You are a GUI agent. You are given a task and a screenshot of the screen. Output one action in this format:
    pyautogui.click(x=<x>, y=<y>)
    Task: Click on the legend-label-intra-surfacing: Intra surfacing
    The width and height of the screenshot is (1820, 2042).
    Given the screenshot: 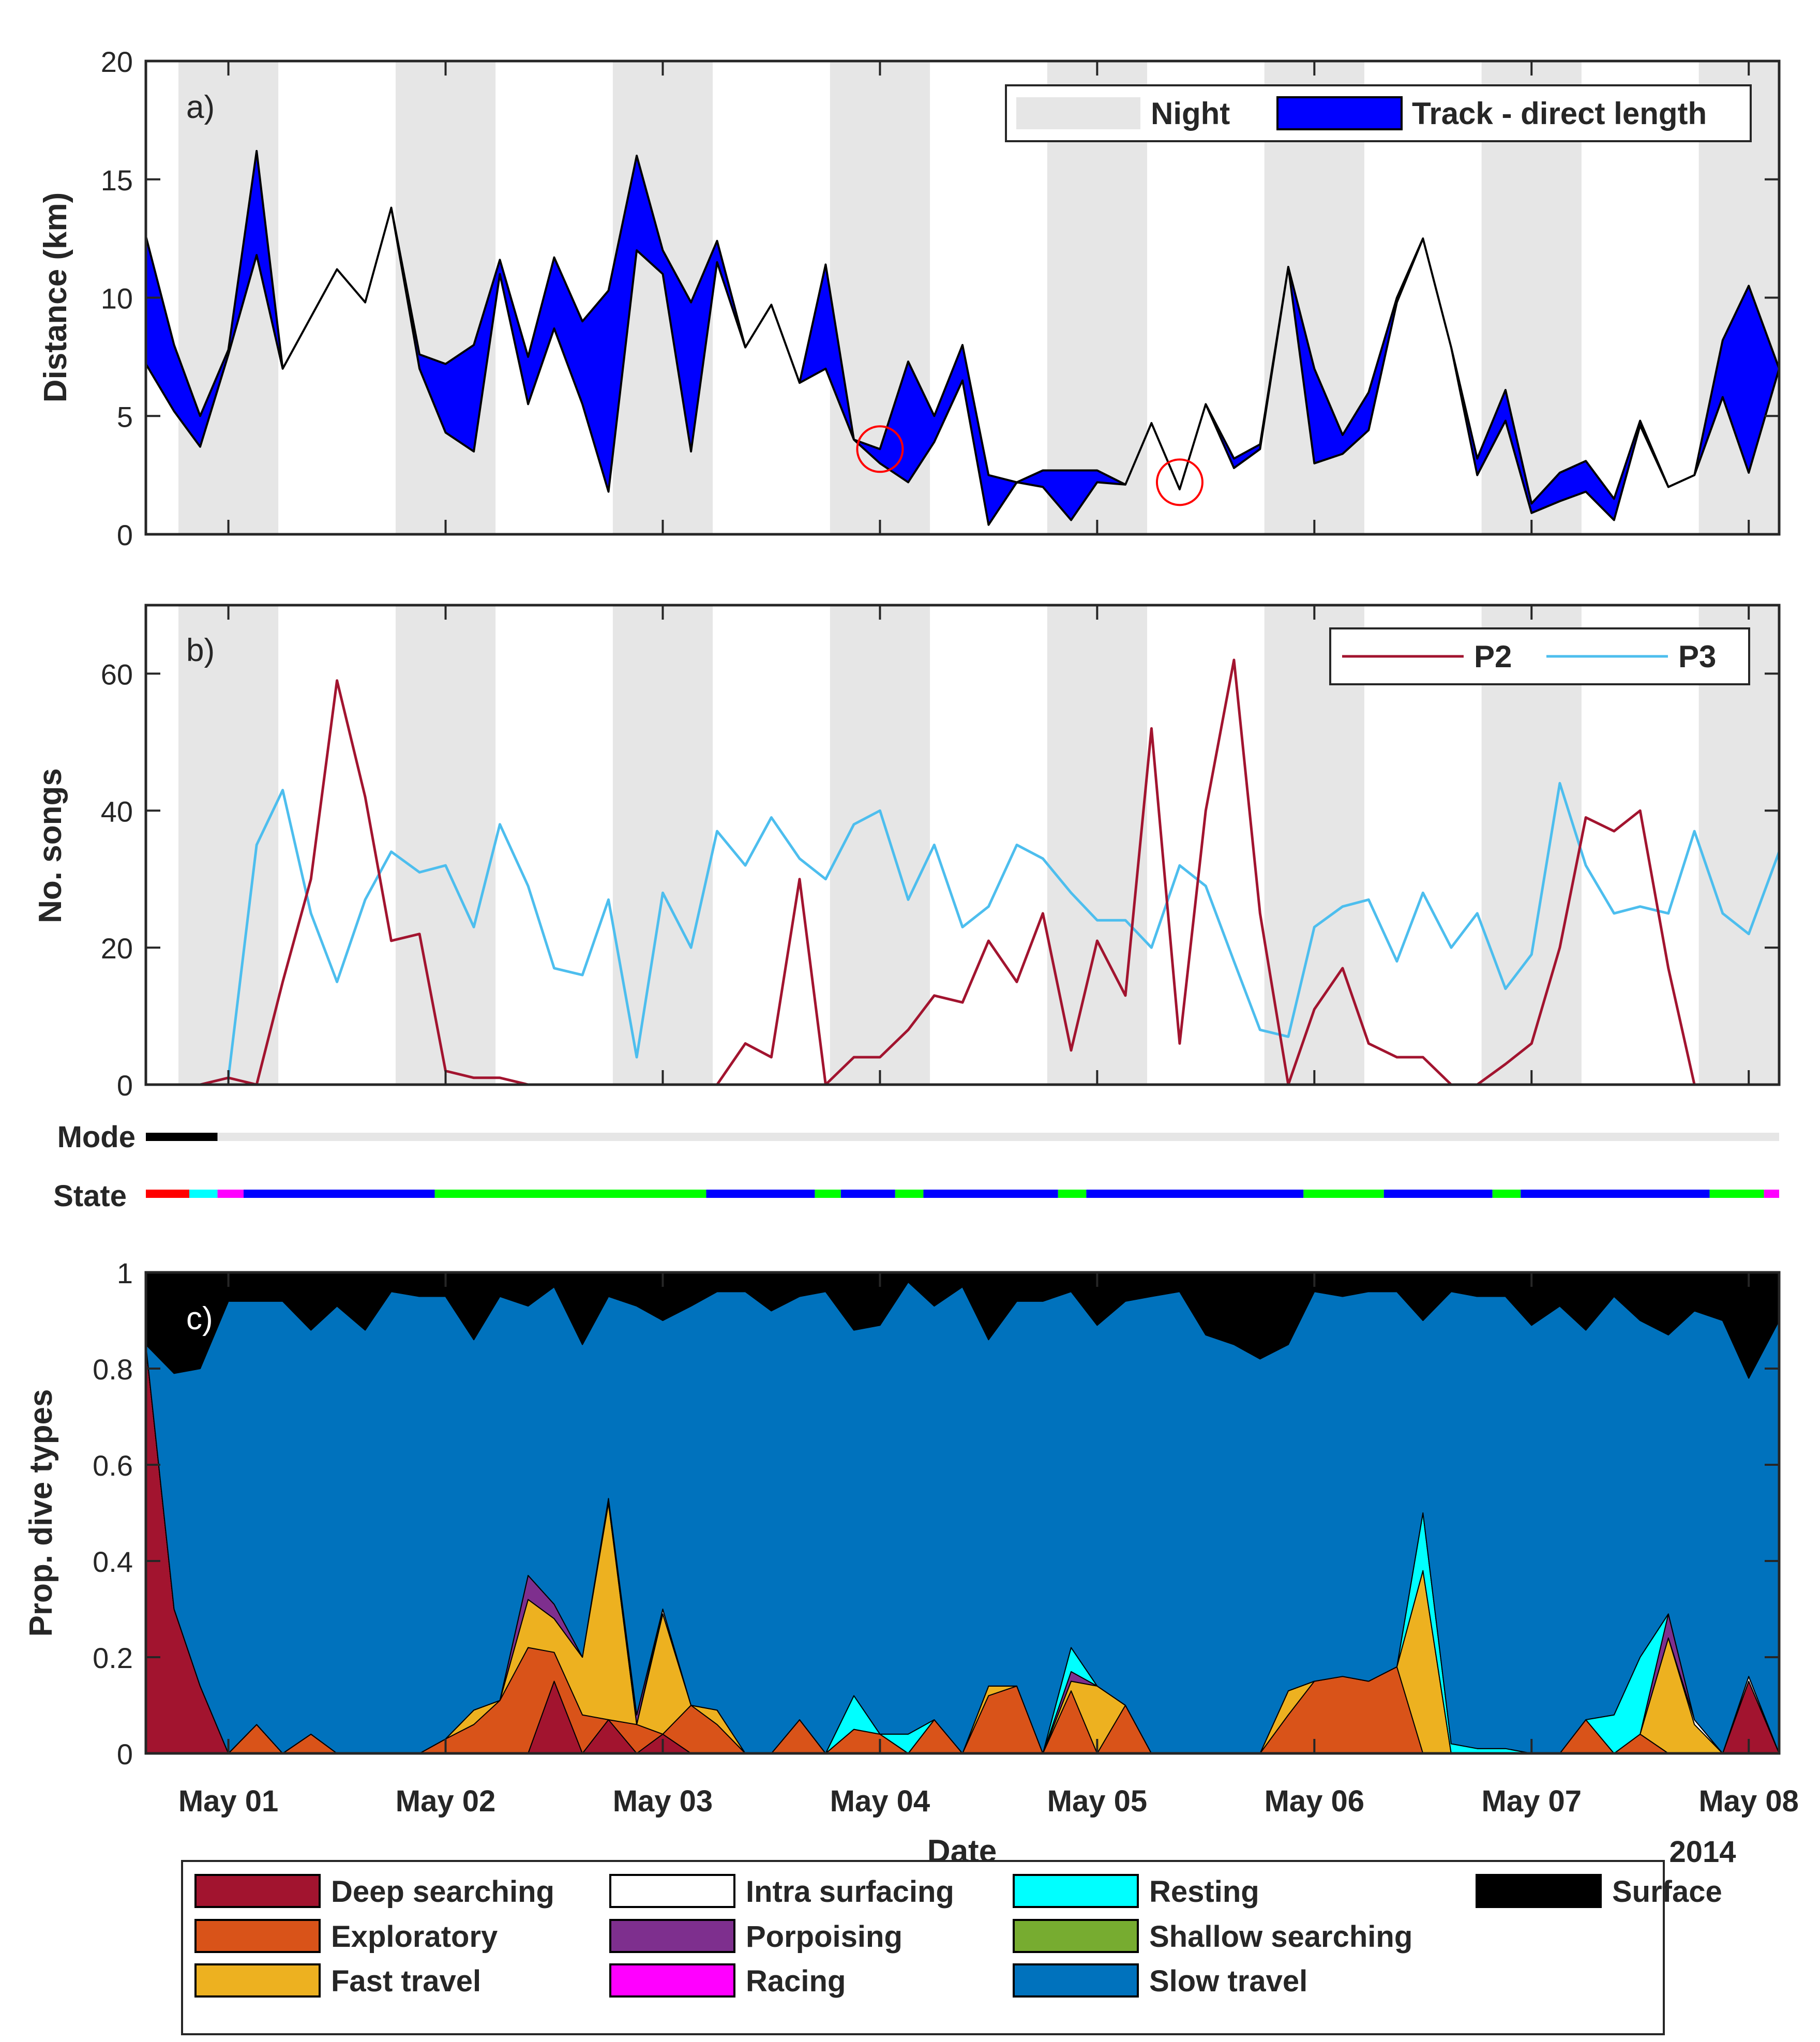 What is the action you would take?
    pyautogui.click(x=850, y=1892)
    